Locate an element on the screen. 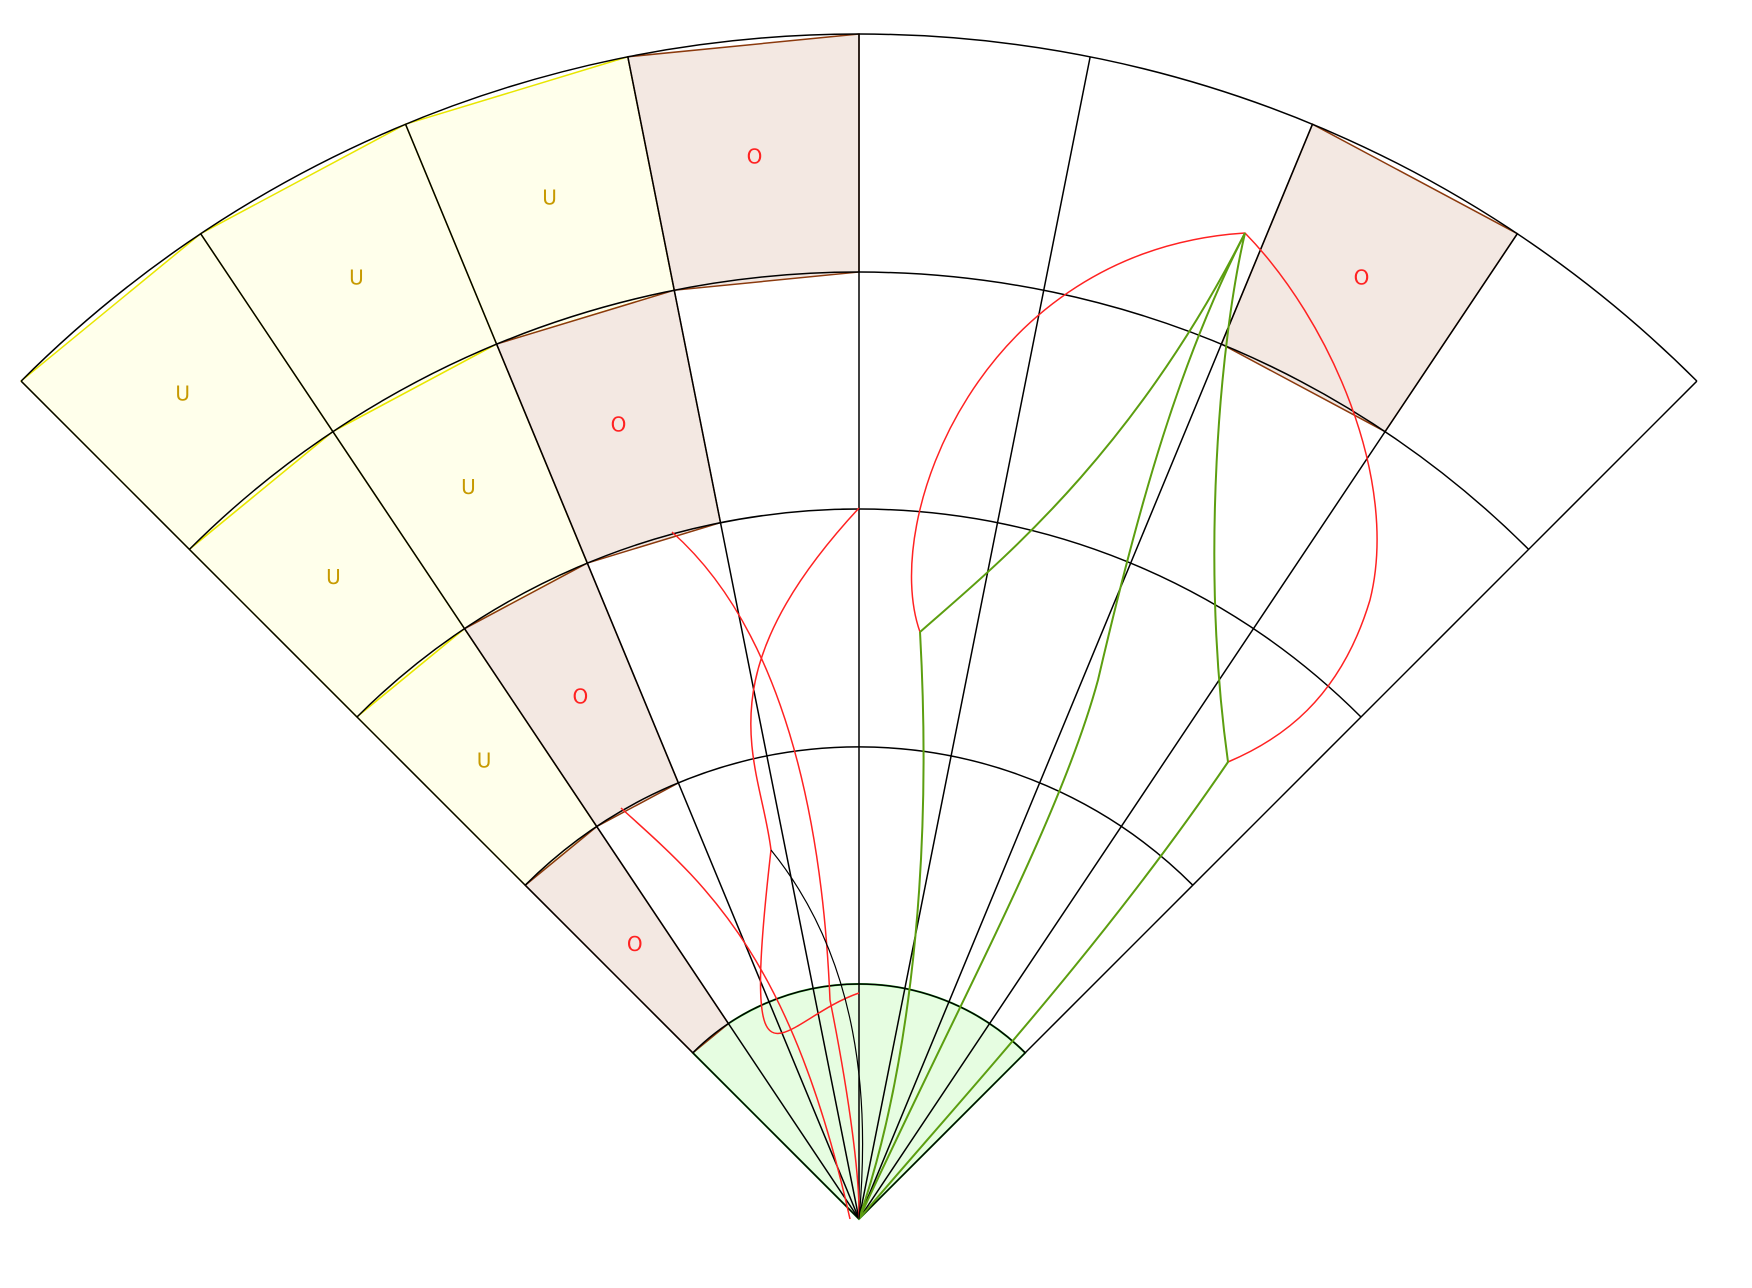 The image size is (1752, 1288). o-label-4: O is located at coordinates (1362, 277).